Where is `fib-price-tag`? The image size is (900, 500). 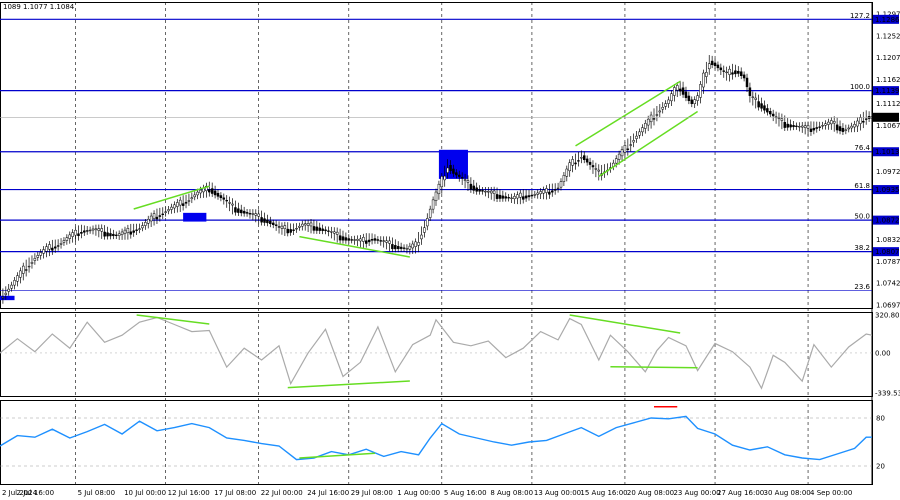 fib-price-tag is located at coordinates (886, 19).